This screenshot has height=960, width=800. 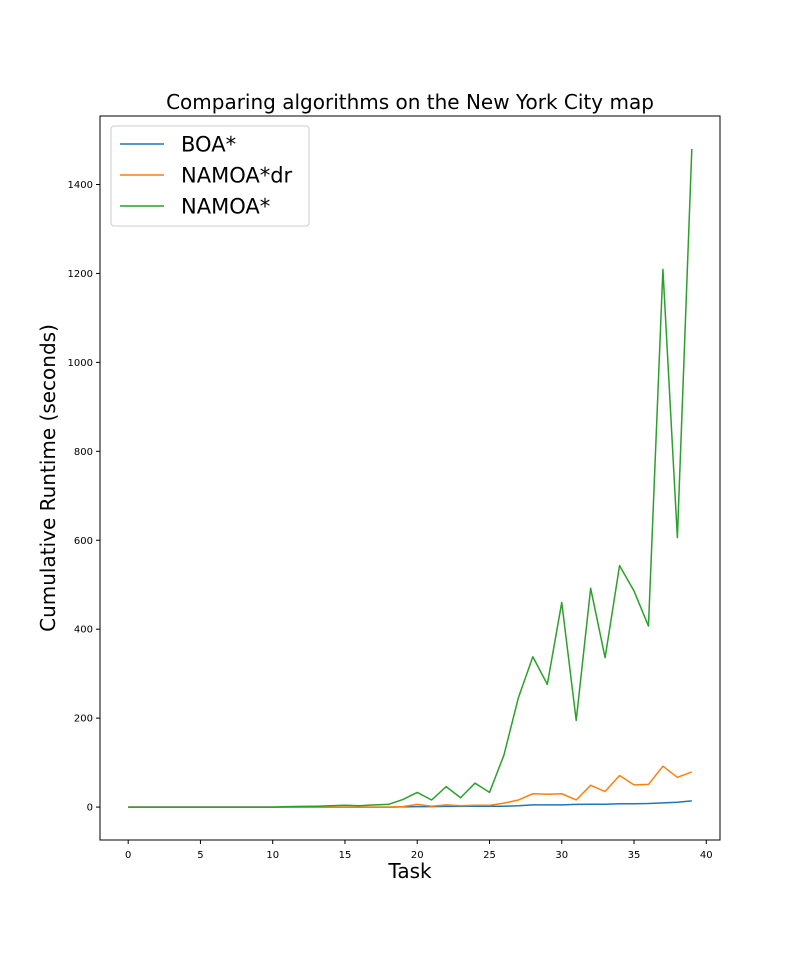 I want to click on legend-label: NAMOA*dr, so click(x=237, y=176).